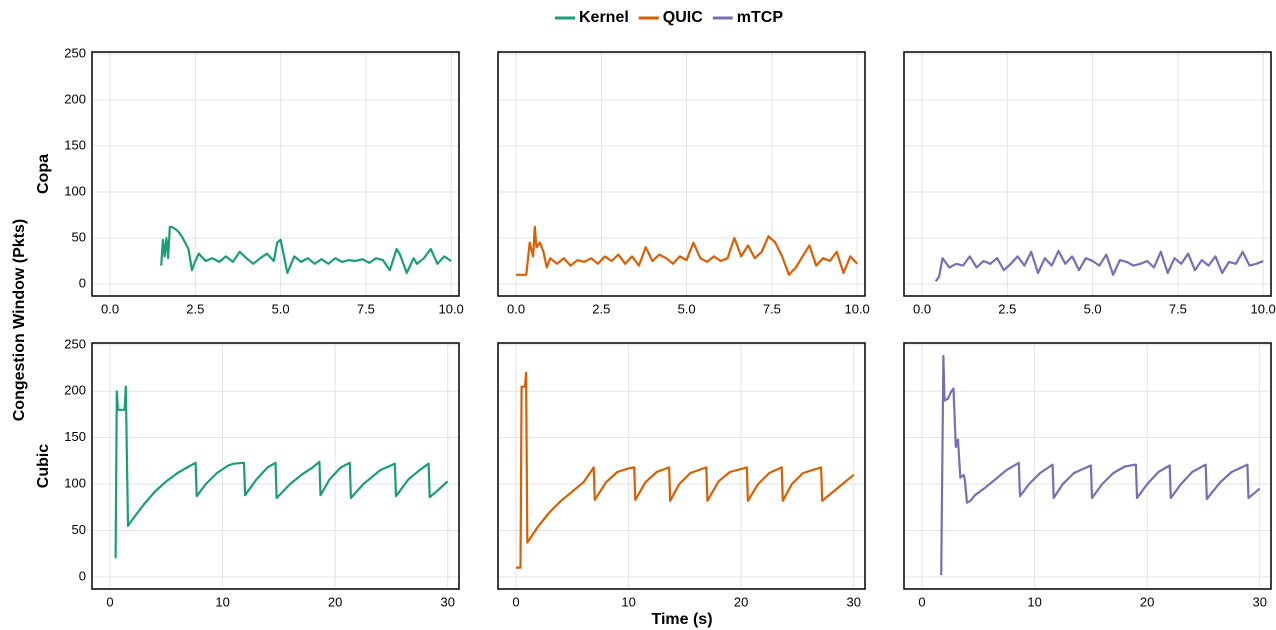 The height and width of the screenshot is (630, 1276). What do you see at coordinates (683, 17) in the screenshot?
I see `legend-label: QUIC` at bounding box center [683, 17].